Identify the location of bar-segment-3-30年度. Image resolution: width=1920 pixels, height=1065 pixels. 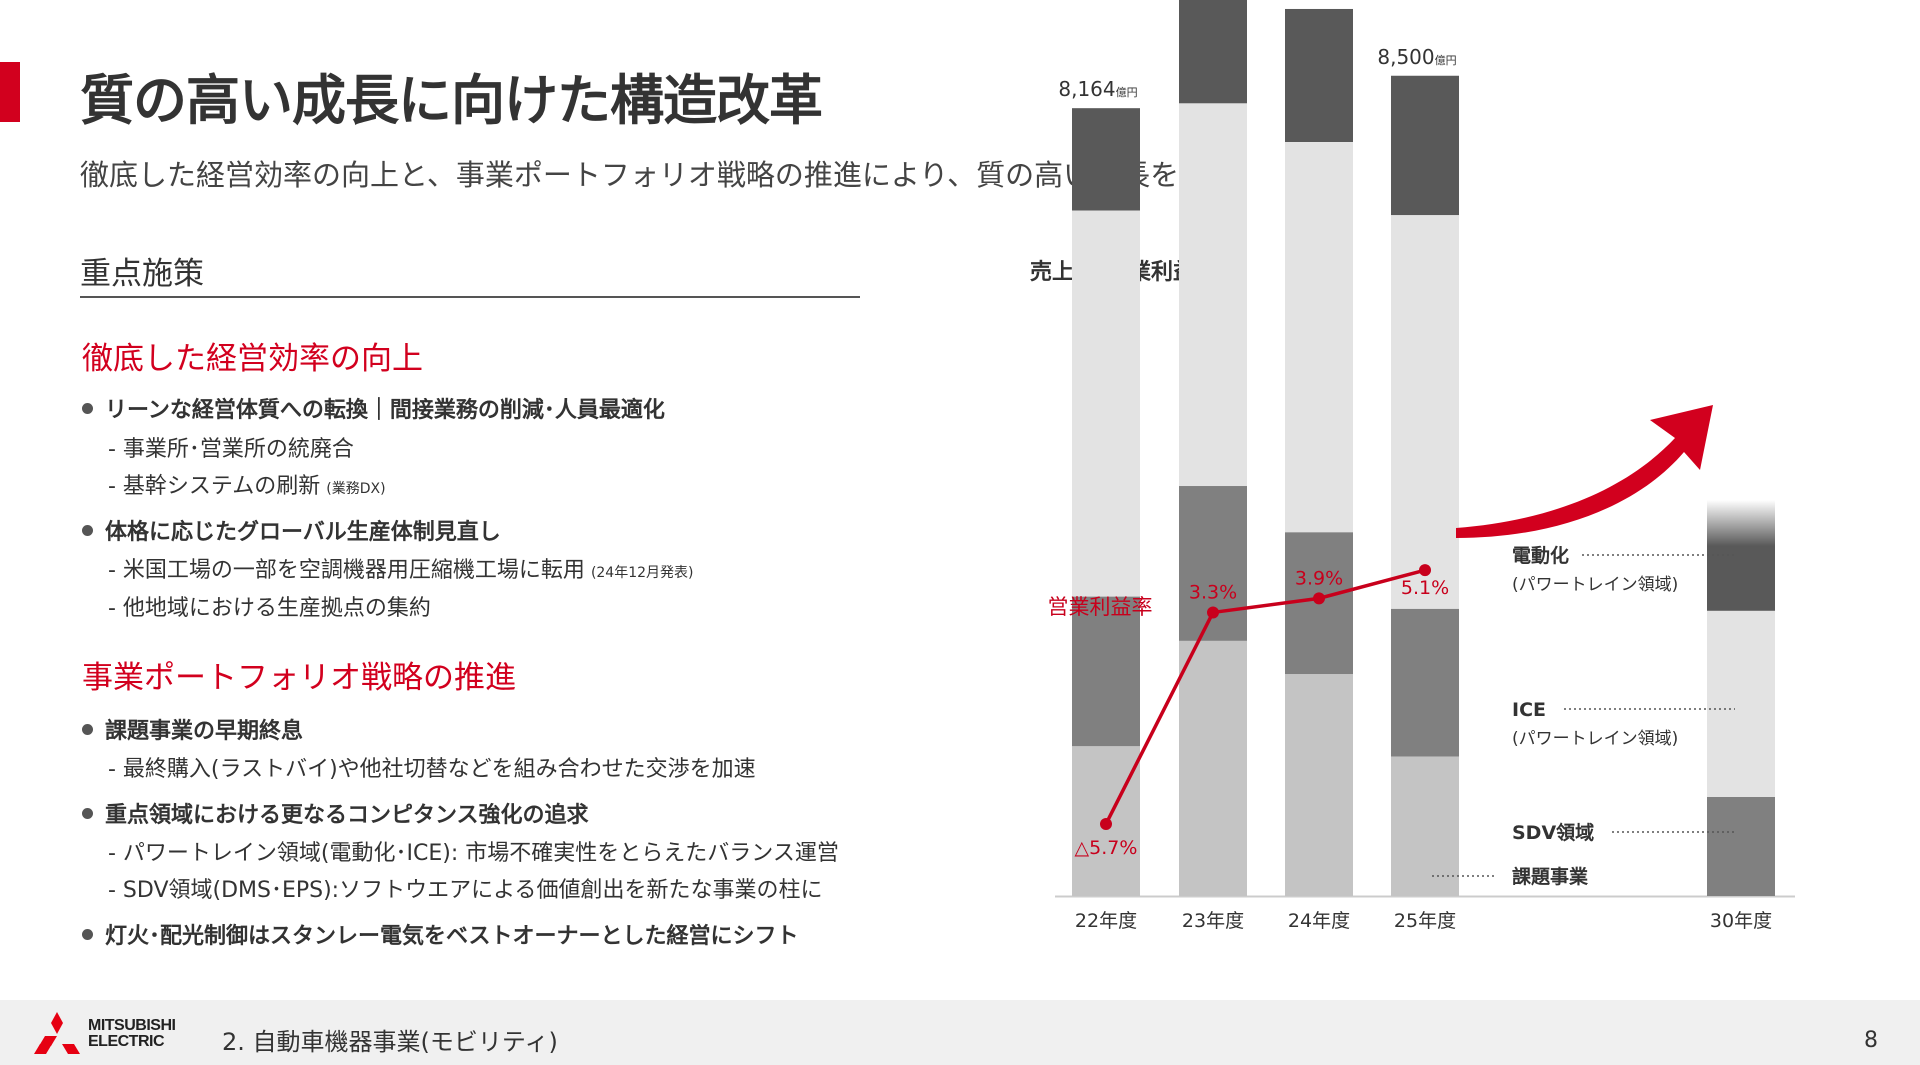
(1741, 846).